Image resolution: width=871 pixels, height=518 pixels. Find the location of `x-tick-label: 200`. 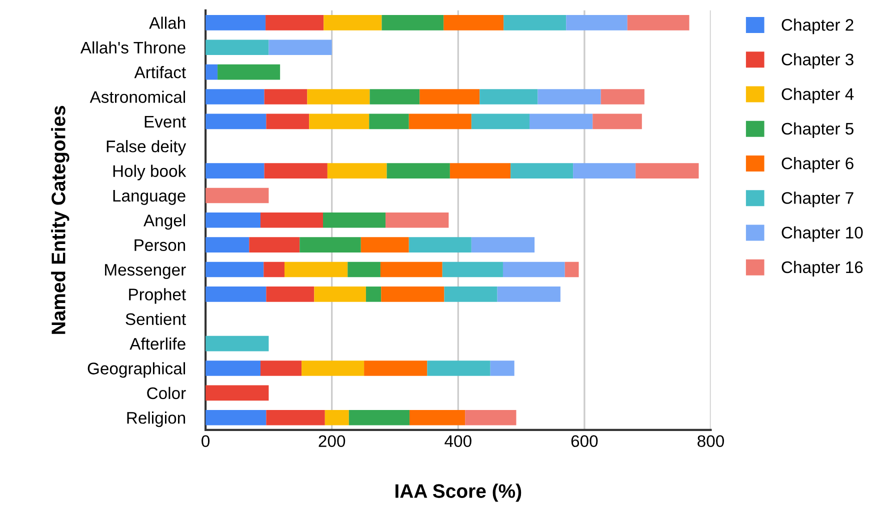

x-tick-label: 200 is located at coordinates (332, 441).